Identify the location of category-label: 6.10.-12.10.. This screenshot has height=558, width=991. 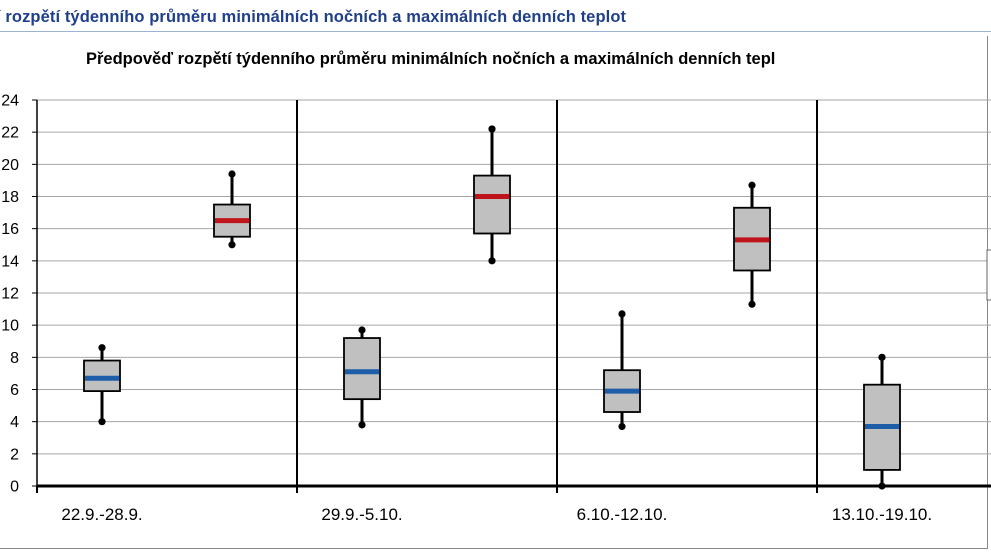
(622, 514).